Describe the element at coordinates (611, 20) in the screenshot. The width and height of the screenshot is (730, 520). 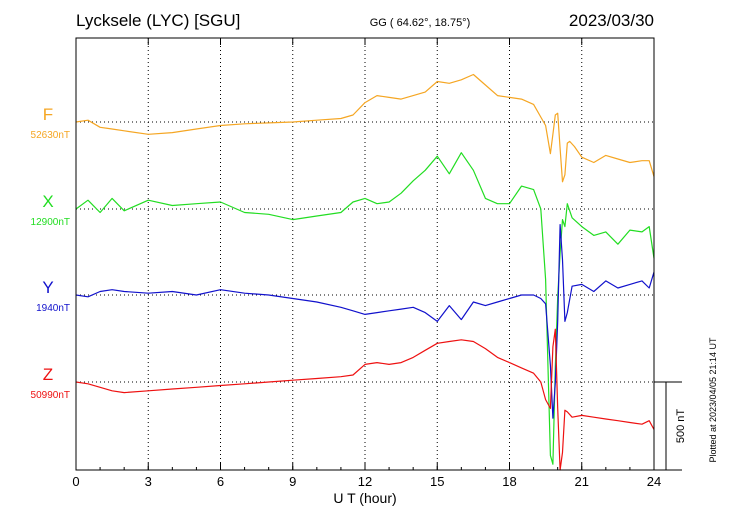
I see `date-label: 2023/03/30` at that location.